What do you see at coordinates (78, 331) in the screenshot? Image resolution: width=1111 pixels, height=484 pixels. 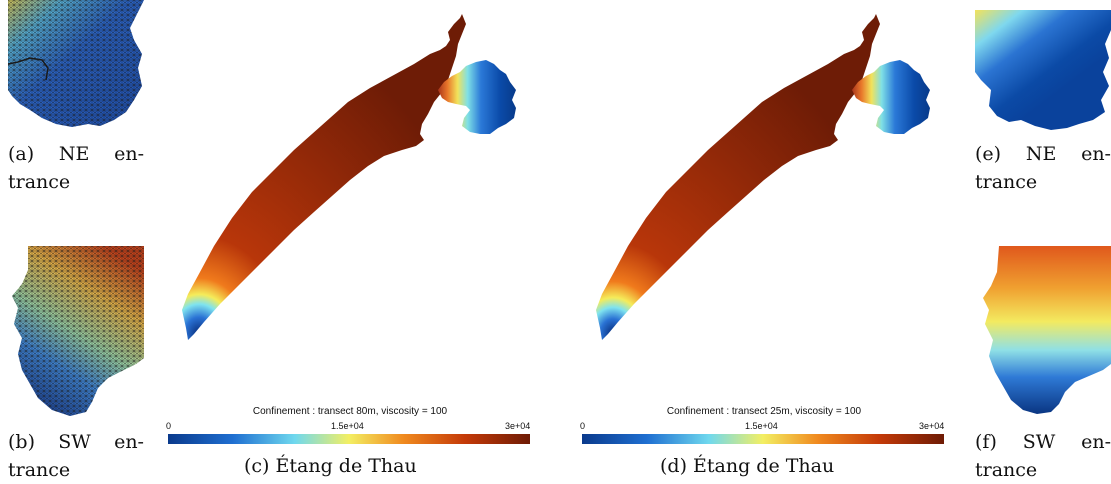 I see `sw-entrance-mesh-plot` at bounding box center [78, 331].